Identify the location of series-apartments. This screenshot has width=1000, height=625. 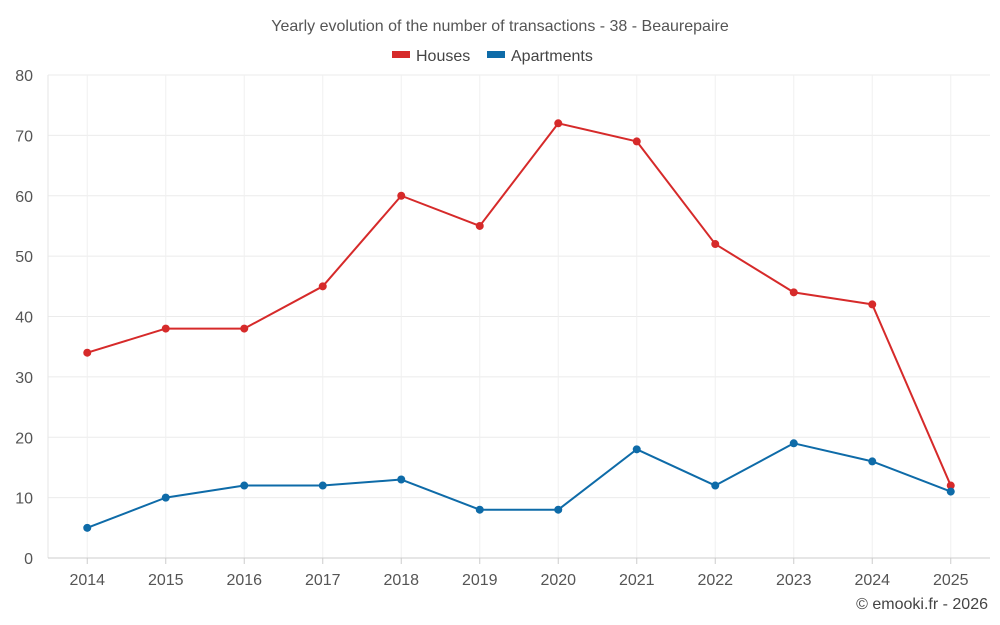
(519, 485).